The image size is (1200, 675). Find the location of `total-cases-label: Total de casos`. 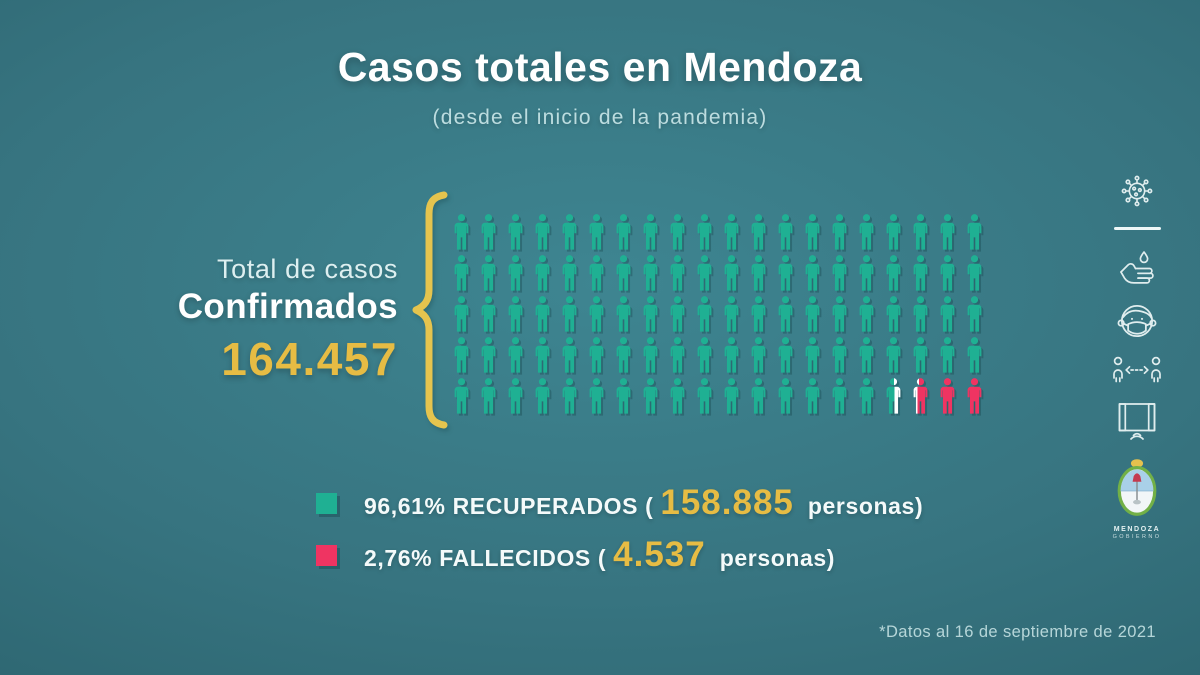

total-cases-label: Total de casos is located at coordinates (307, 269).